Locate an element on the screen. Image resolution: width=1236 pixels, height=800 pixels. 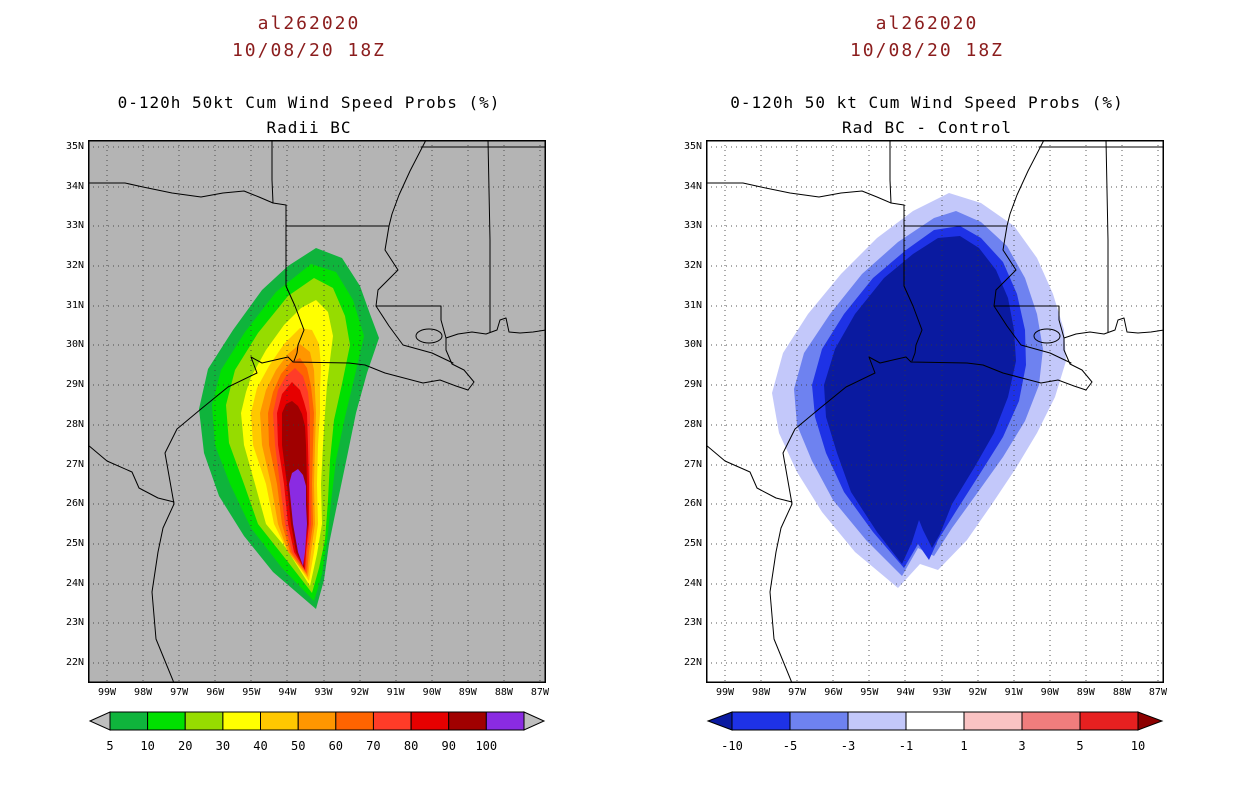
lat-label: 30N is located at coordinates (74, 345).